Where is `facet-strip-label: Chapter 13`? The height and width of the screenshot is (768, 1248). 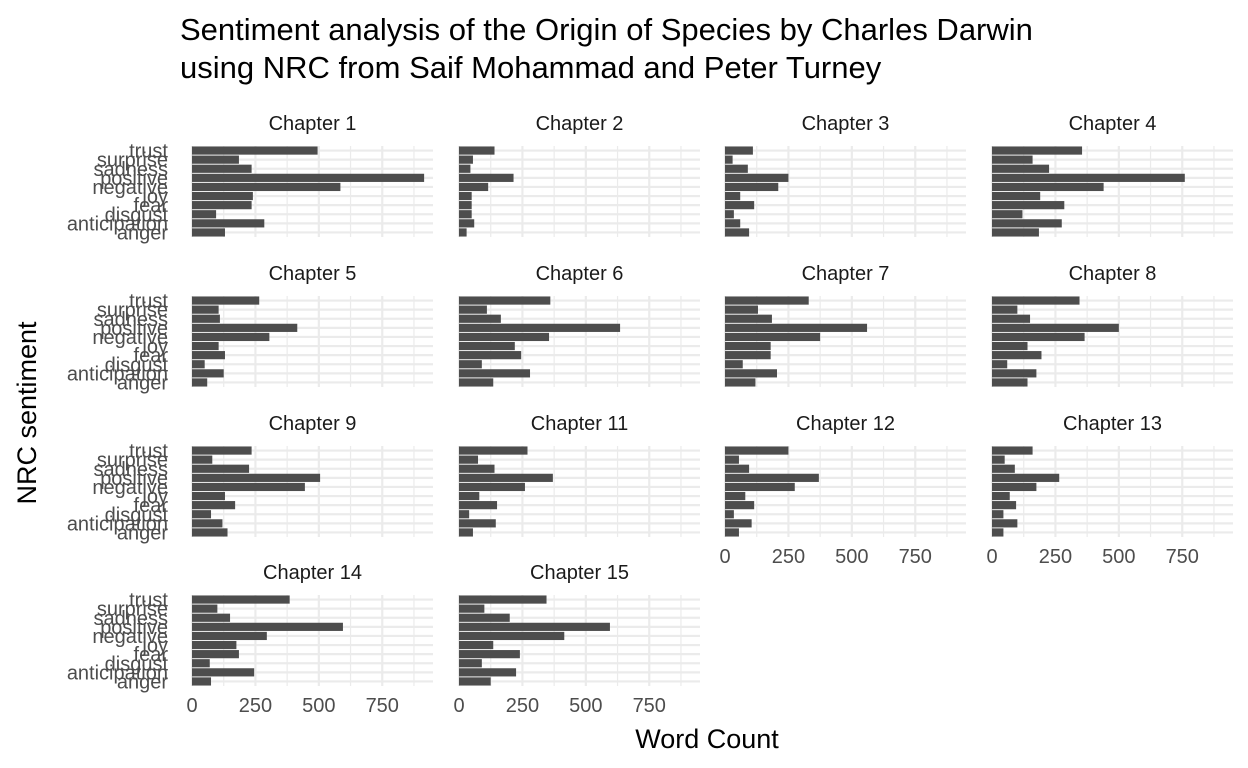 facet-strip-label: Chapter 13 is located at coordinates (1112, 424).